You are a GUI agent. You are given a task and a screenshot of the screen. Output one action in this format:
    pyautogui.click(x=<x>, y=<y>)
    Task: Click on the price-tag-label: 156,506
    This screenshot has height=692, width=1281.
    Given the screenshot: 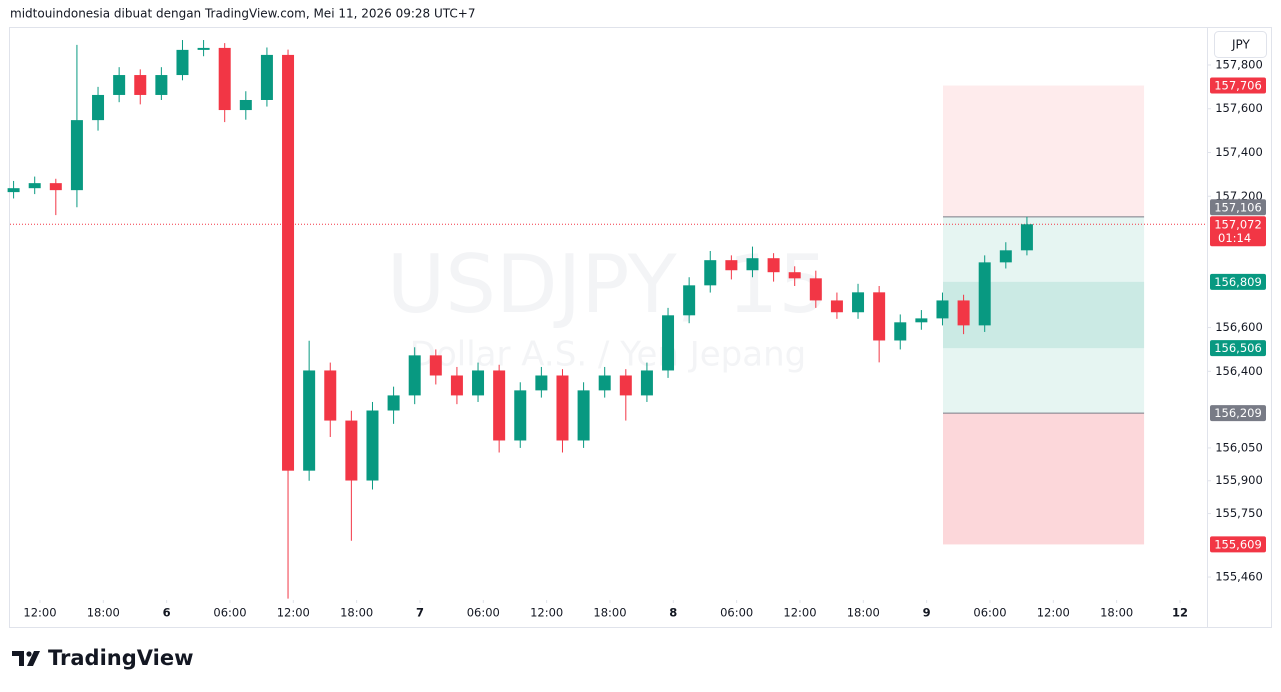 What is the action you would take?
    pyautogui.click(x=1238, y=348)
    